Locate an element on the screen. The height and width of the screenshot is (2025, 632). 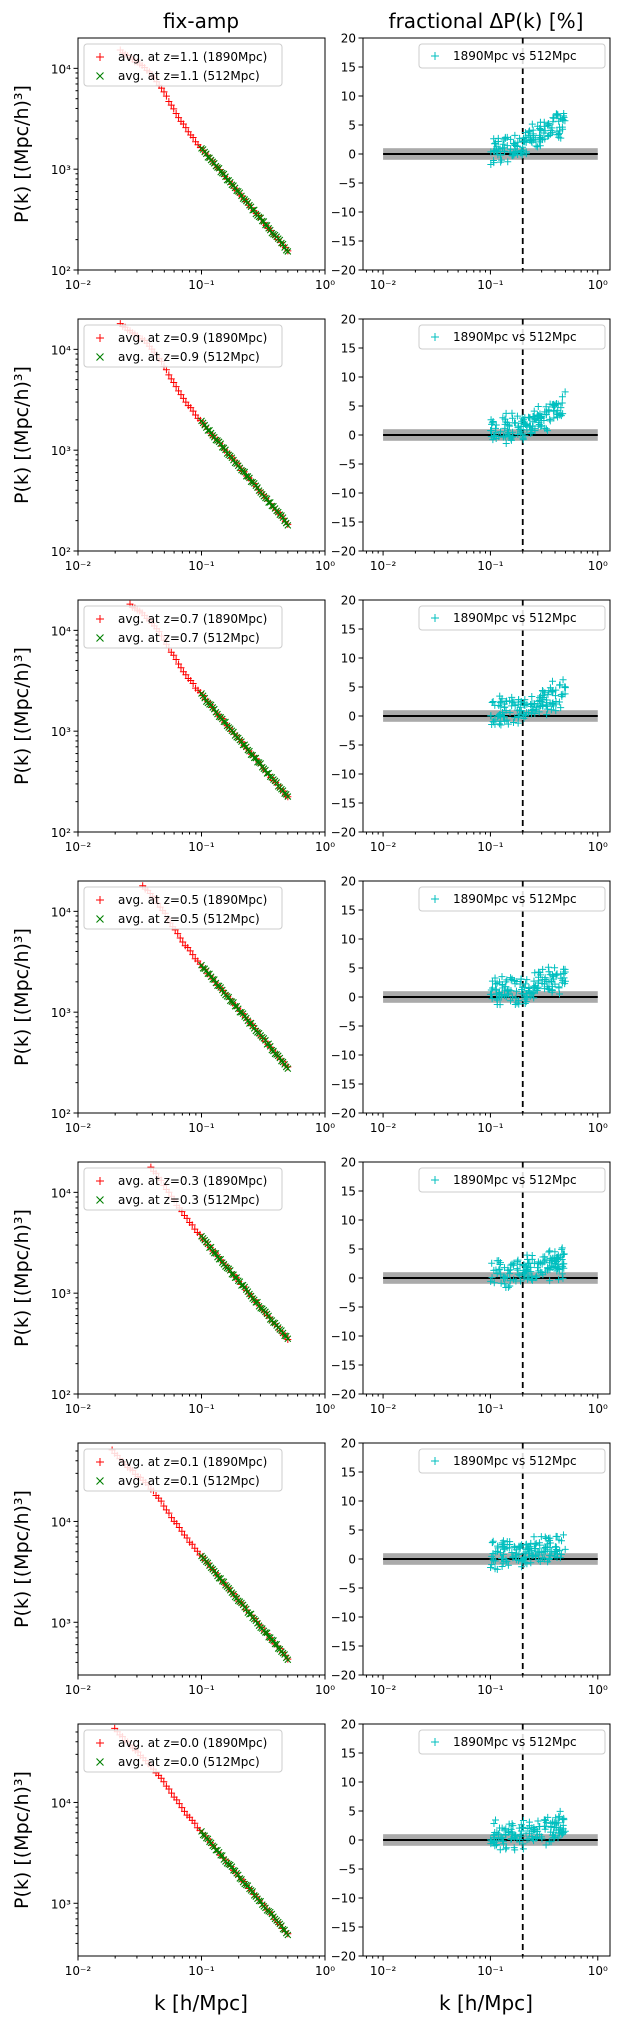
diff-y-tick-label: 15 is located at coordinates (348, 1192).